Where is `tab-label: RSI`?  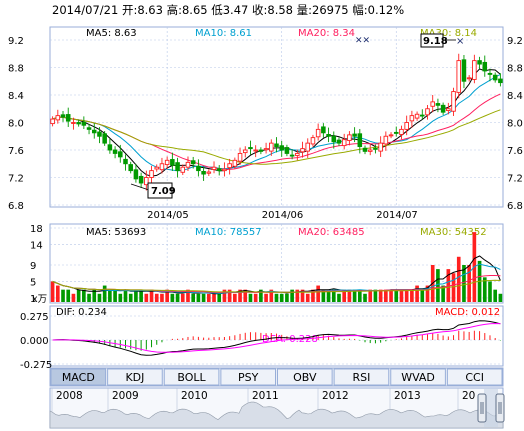
tab-label: RSI is located at coordinates (362, 377).